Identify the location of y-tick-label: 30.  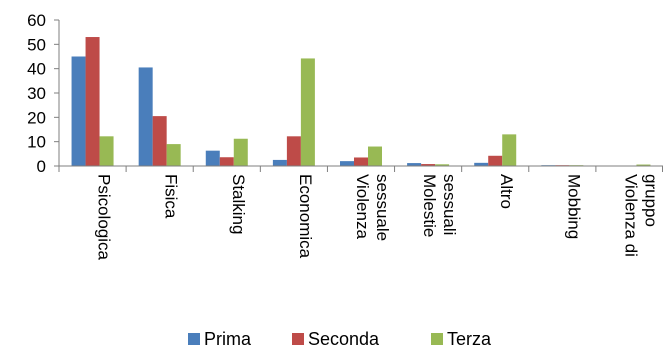
(36, 93).